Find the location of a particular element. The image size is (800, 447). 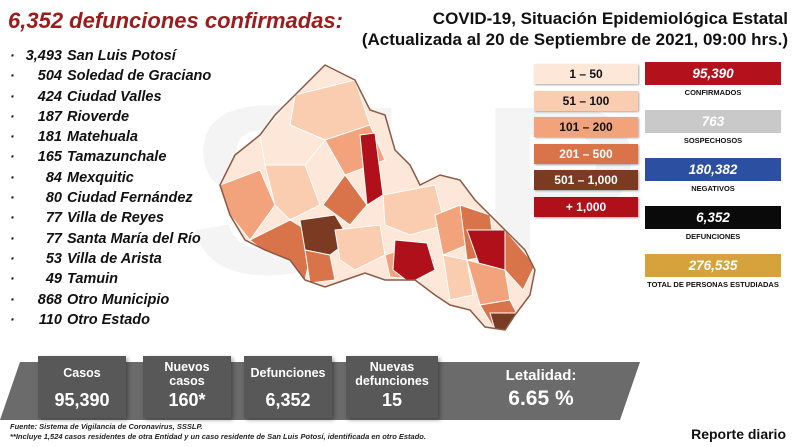

casos-label: Casos is located at coordinates (82, 373).